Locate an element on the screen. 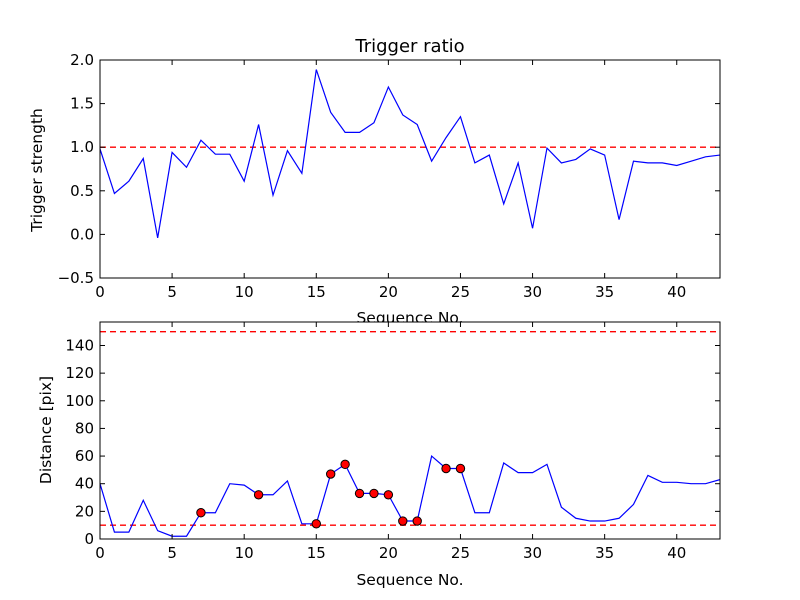  y-tick-label: 2.0 is located at coordinates (82, 60).